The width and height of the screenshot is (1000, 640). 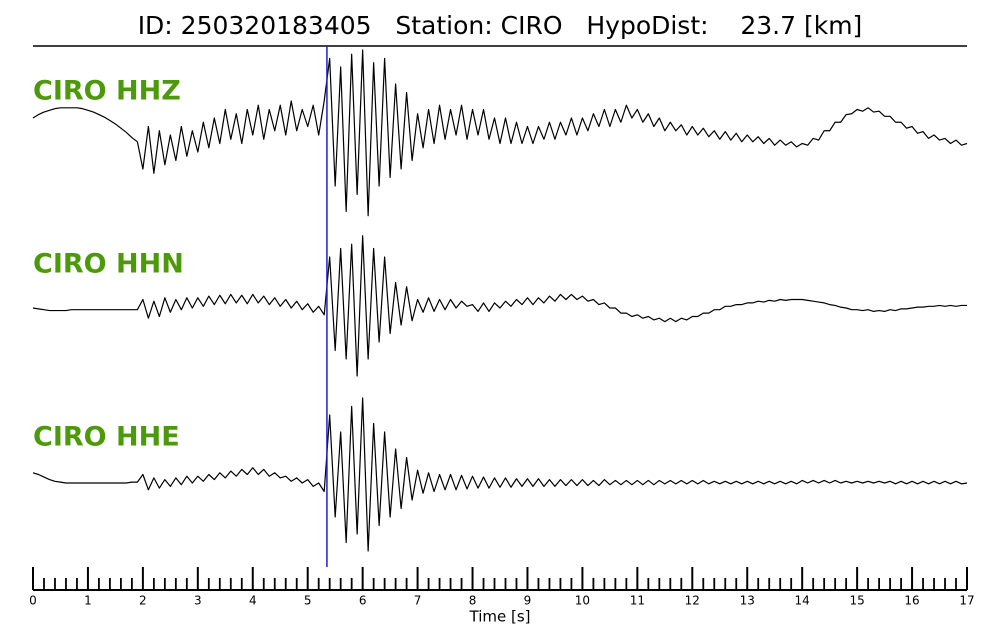 What do you see at coordinates (108, 264) in the screenshot?
I see `trace-name: CIRO HHN` at bounding box center [108, 264].